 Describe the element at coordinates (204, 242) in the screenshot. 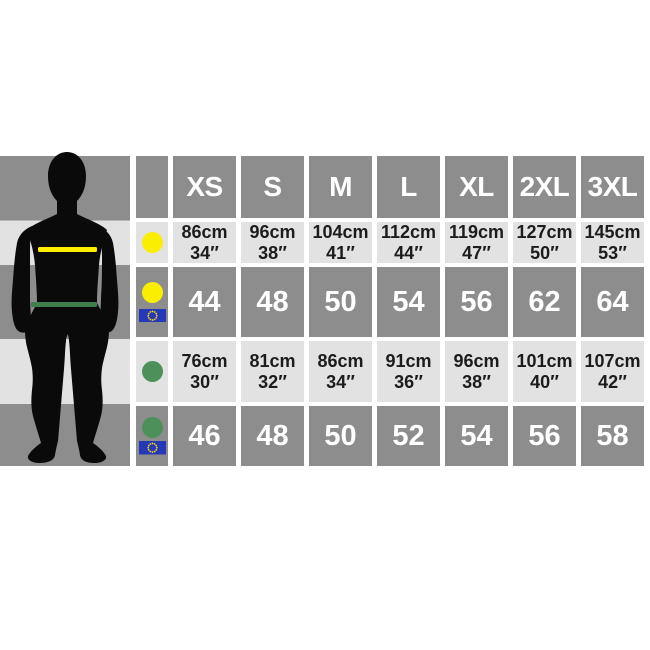

I see `chest-cell-xs: 86cm 34″` at that location.